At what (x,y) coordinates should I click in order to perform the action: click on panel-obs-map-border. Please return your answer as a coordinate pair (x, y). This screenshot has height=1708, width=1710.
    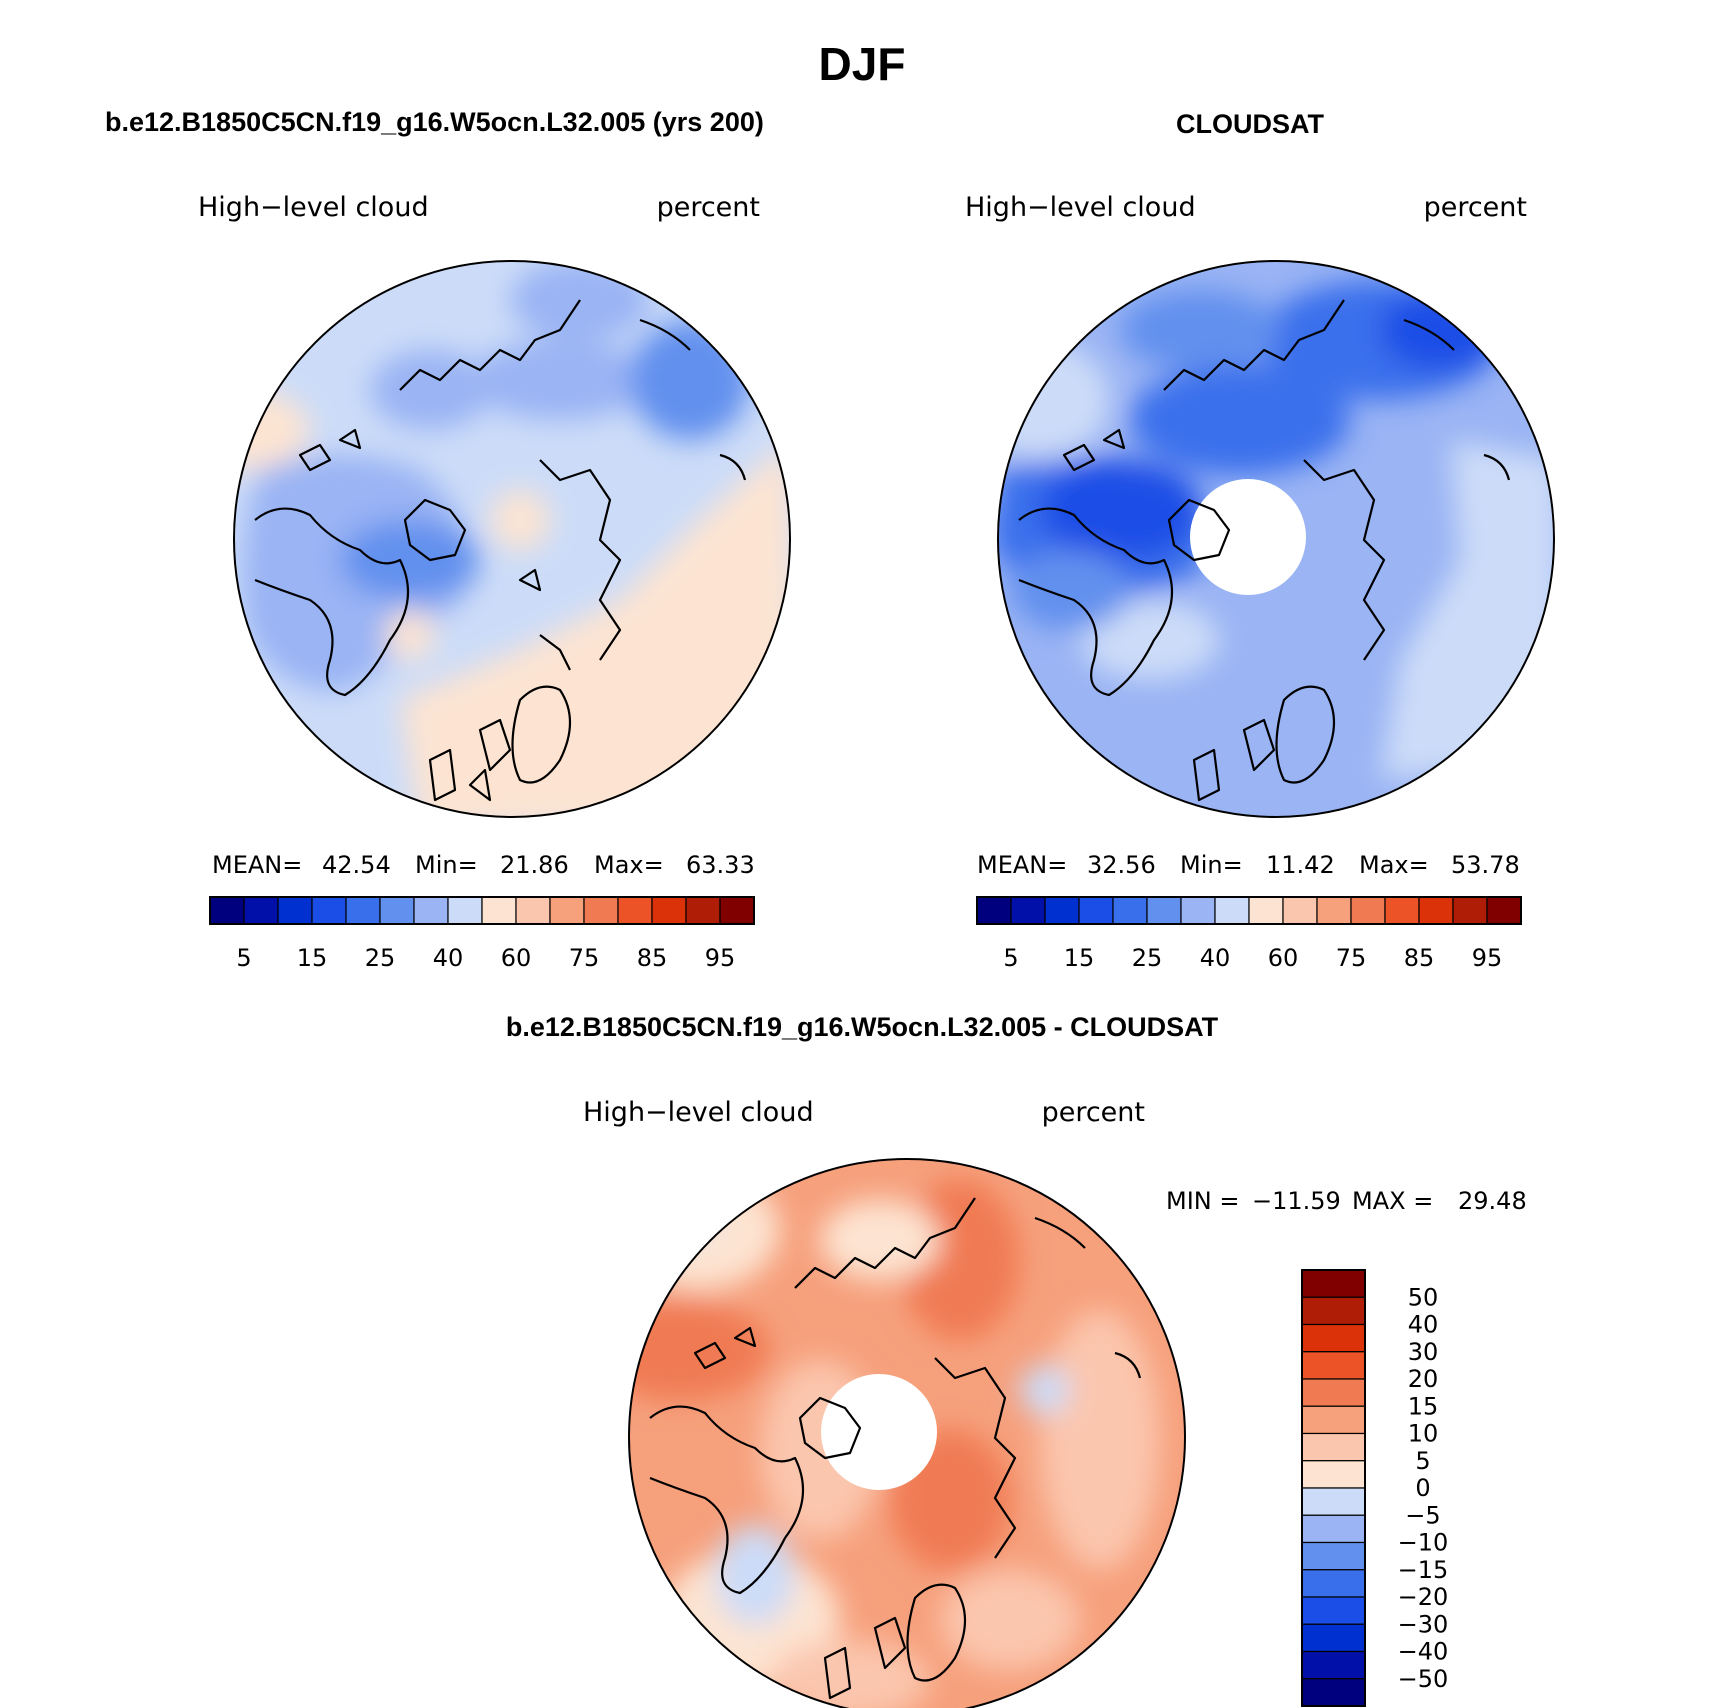
    Looking at the image, I should click on (1276, 539).